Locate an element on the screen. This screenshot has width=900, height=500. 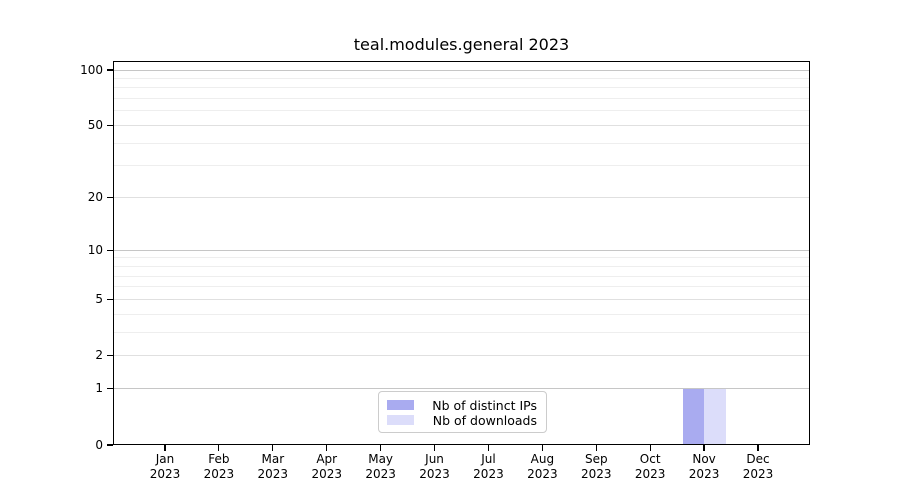
gridline-y-30-minor is located at coordinates (461, 166).